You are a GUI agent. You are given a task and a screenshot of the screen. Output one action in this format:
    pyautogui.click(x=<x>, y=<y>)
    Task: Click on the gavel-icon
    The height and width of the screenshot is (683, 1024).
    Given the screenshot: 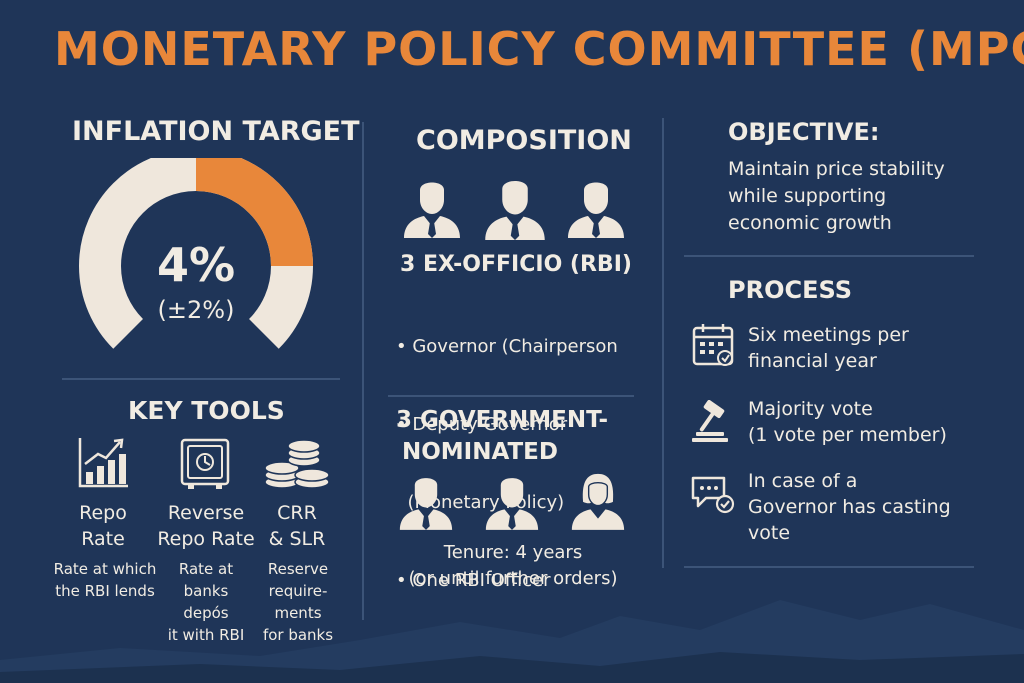 What is the action you would take?
    pyautogui.click(x=710, y=421)
    